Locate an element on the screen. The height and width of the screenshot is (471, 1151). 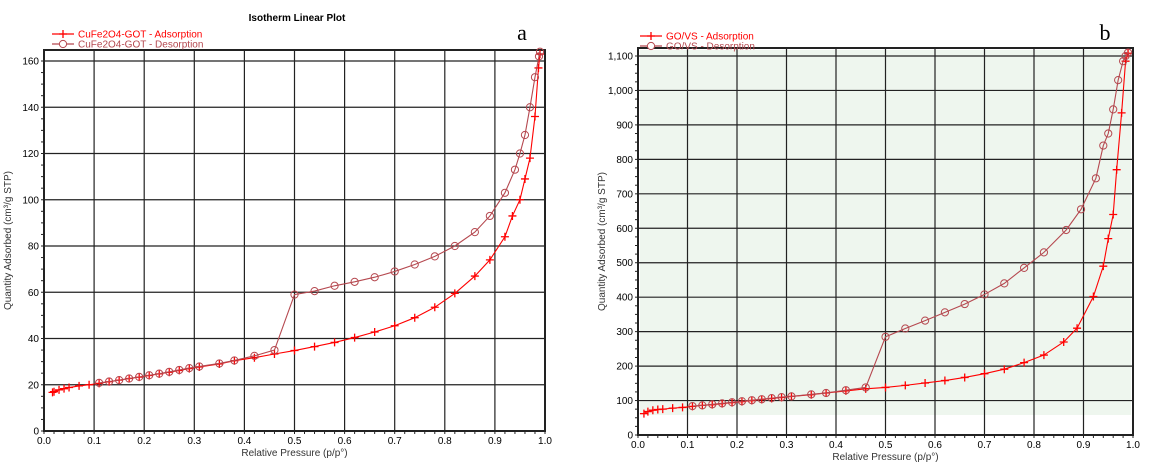
y-tick-label: 800 is located at coordinates (624, 160).